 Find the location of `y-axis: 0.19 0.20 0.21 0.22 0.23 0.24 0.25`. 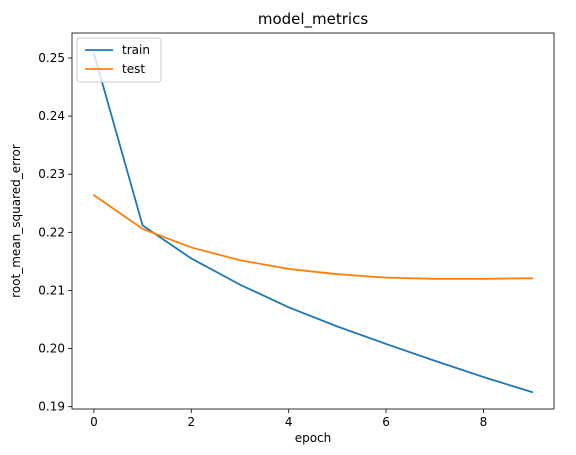

y-axis: 0.19 0.20 0.21 0.22 0.23 0.24 0.25 is located at coordinates (55, 232).